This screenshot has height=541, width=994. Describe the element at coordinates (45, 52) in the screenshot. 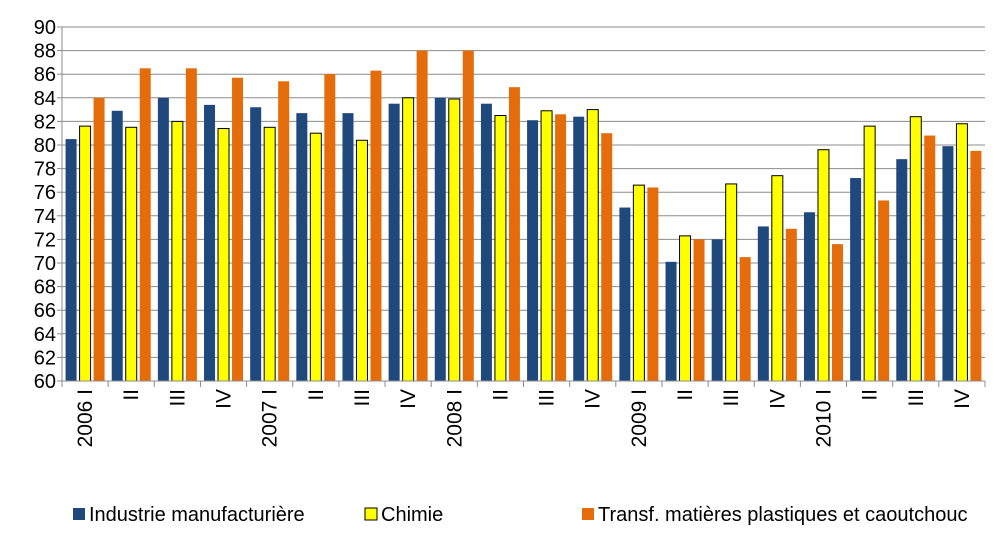

I see `y-tick-label: 88` at that location.